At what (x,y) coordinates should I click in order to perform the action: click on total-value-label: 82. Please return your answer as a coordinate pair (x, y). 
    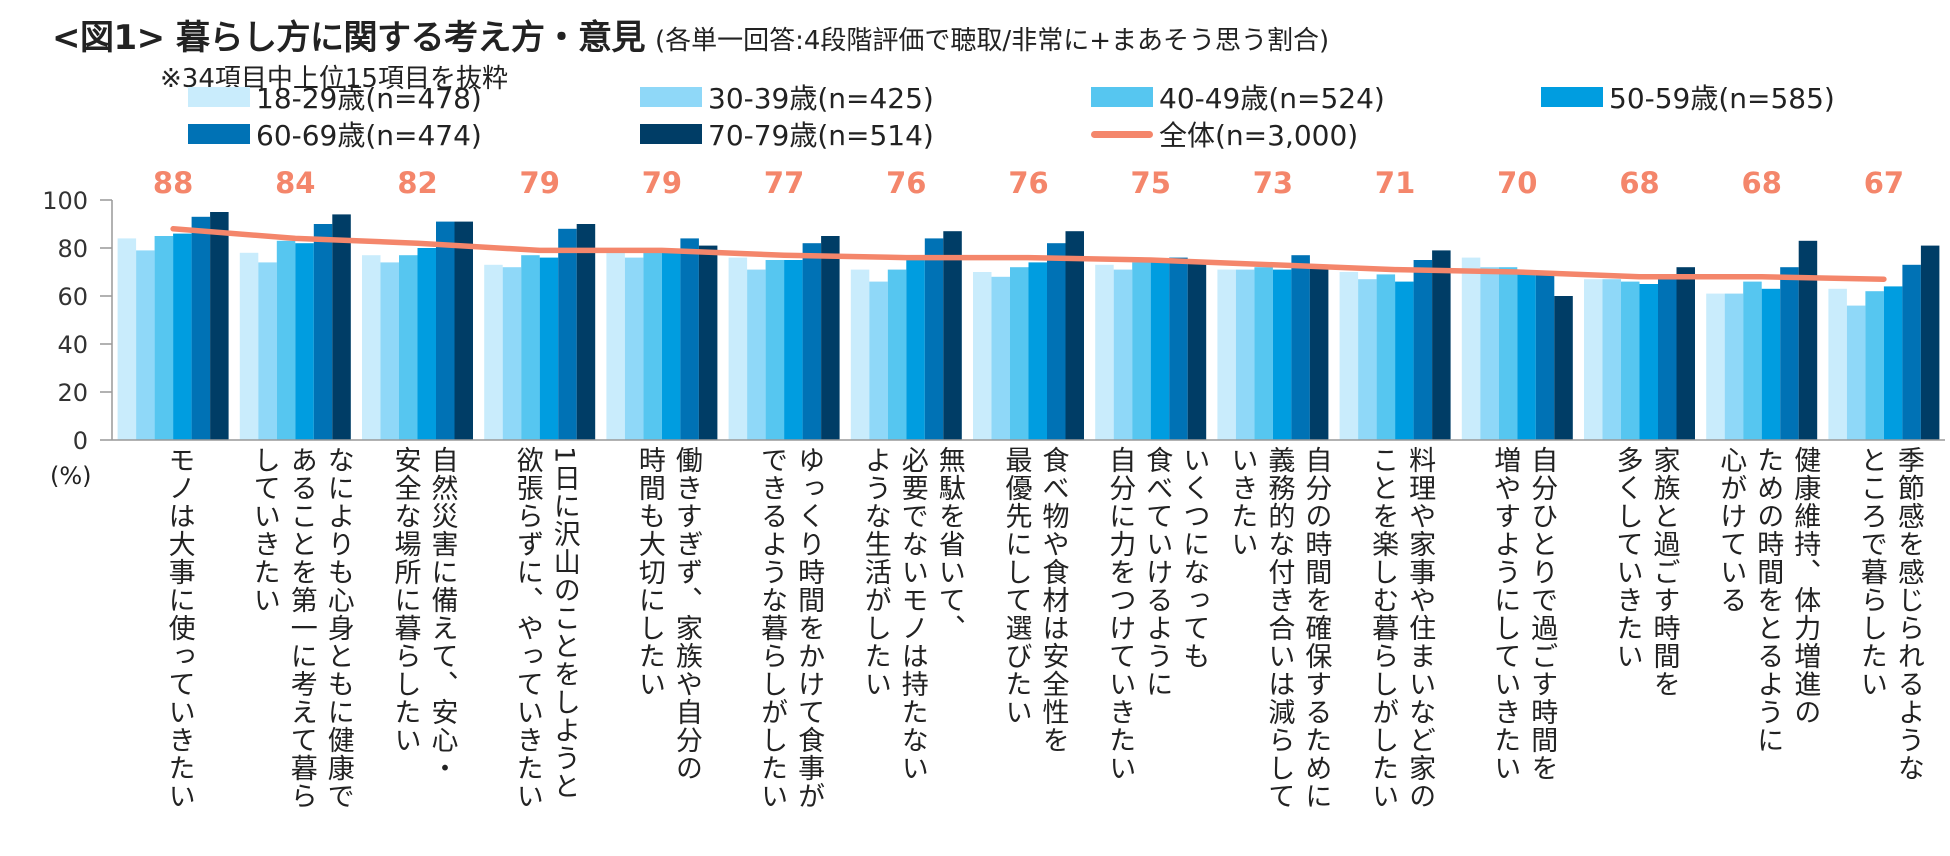
    Looking at the image, I should click on (417, 183).